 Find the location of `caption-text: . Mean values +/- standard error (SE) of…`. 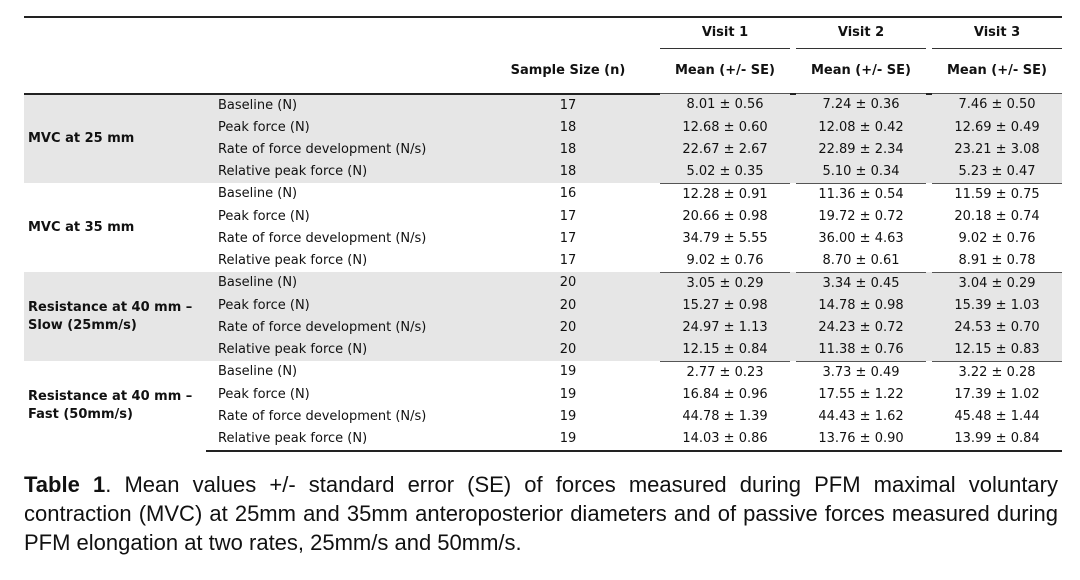

caption-text: . Mean values +/- standard error (SE) of… is located at coordinates (541, 513).